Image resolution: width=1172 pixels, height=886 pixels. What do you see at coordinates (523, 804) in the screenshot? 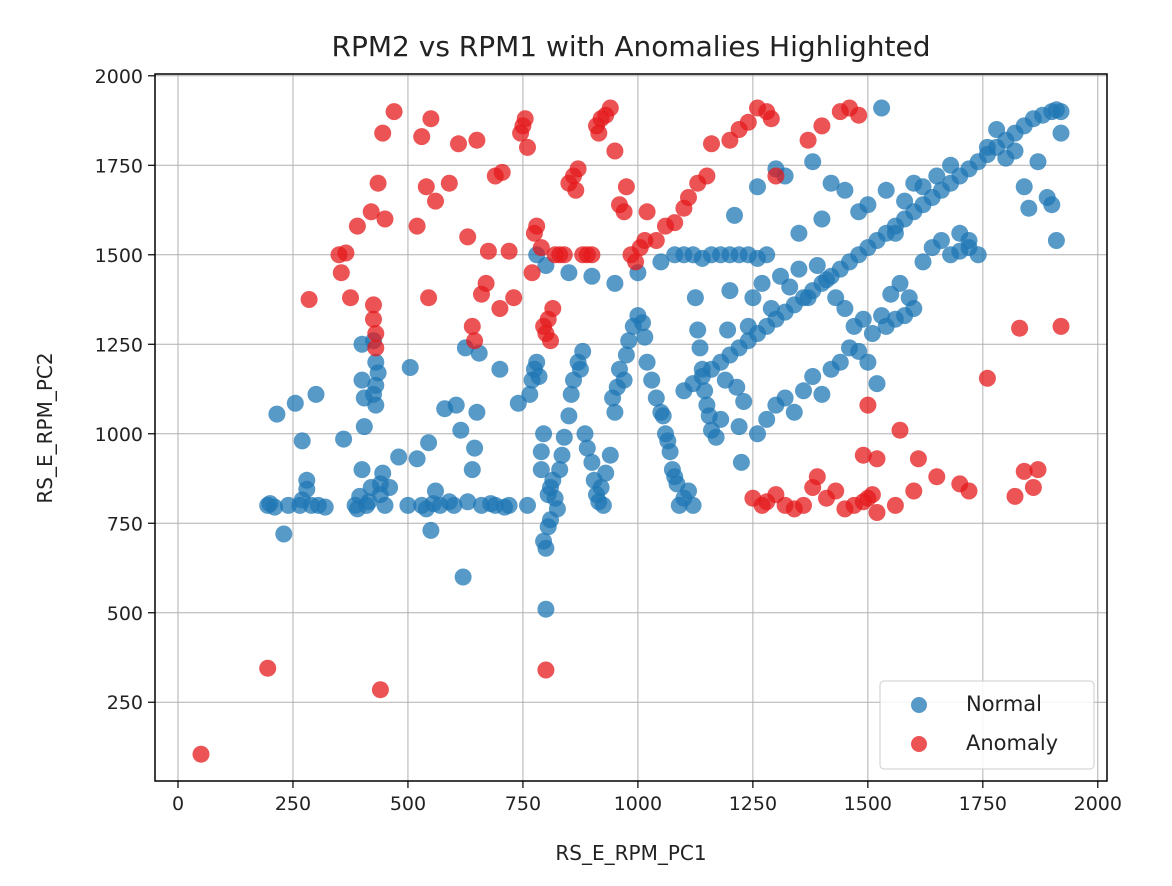
I see `x-tick-label: 750` at bounding box center [523, 804].